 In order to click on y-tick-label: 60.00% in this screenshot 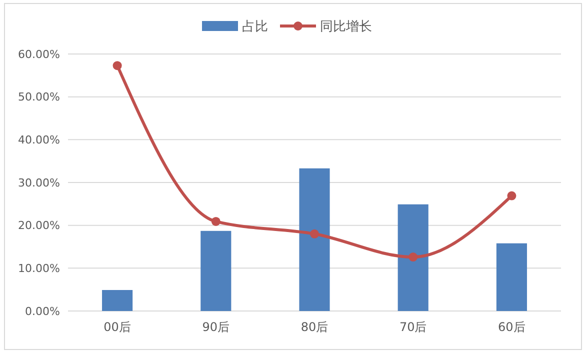, I will do `click(39, 54)`.